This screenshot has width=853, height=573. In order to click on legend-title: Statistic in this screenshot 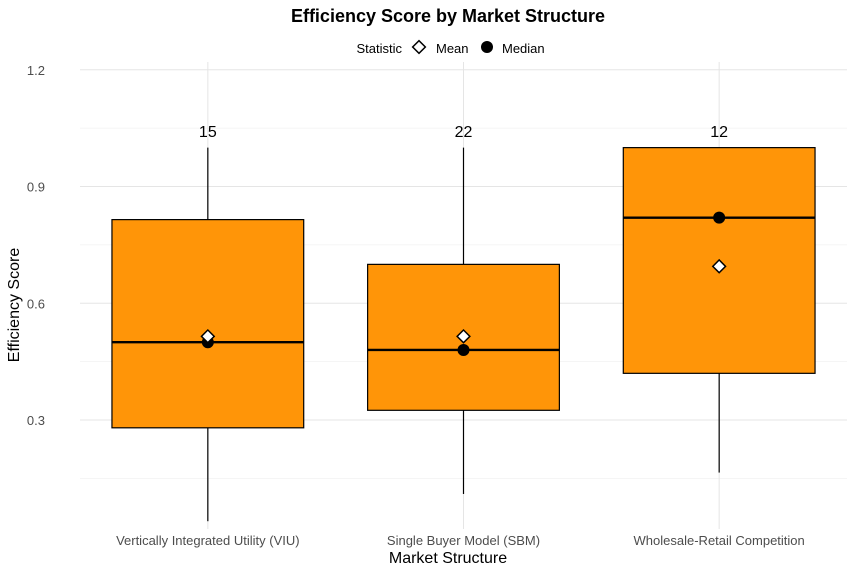, I will do `click(379, 48)`.